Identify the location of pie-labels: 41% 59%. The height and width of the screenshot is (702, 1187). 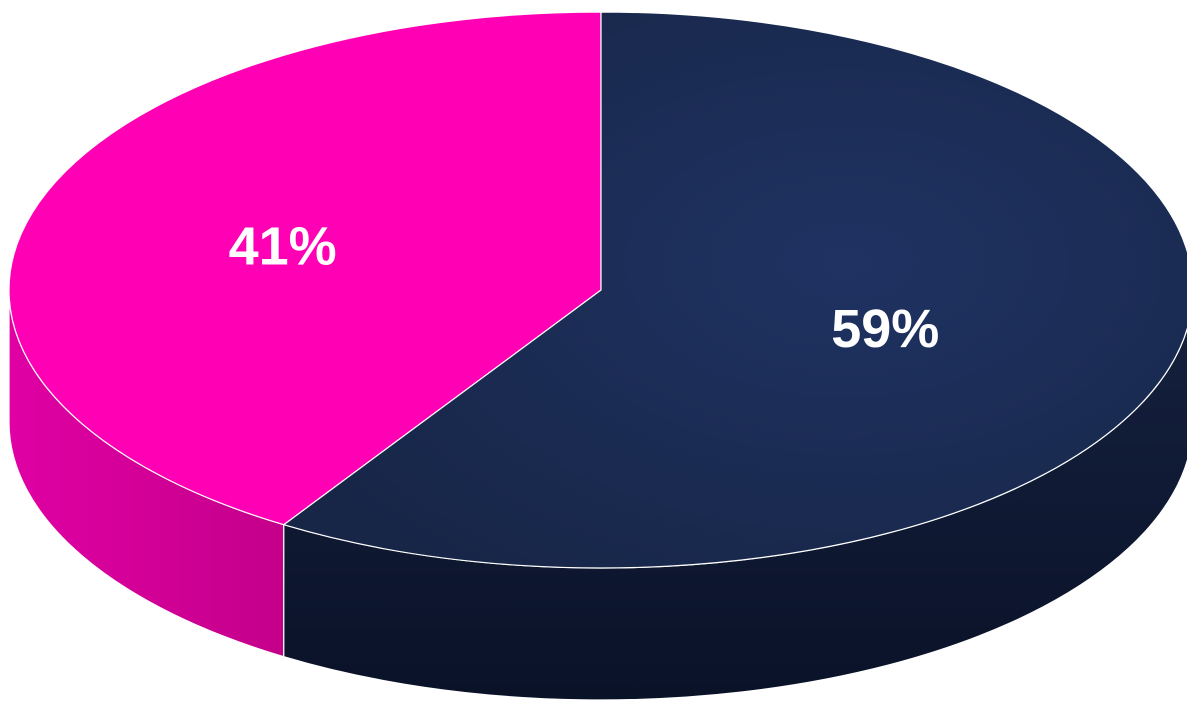
(584, 288).